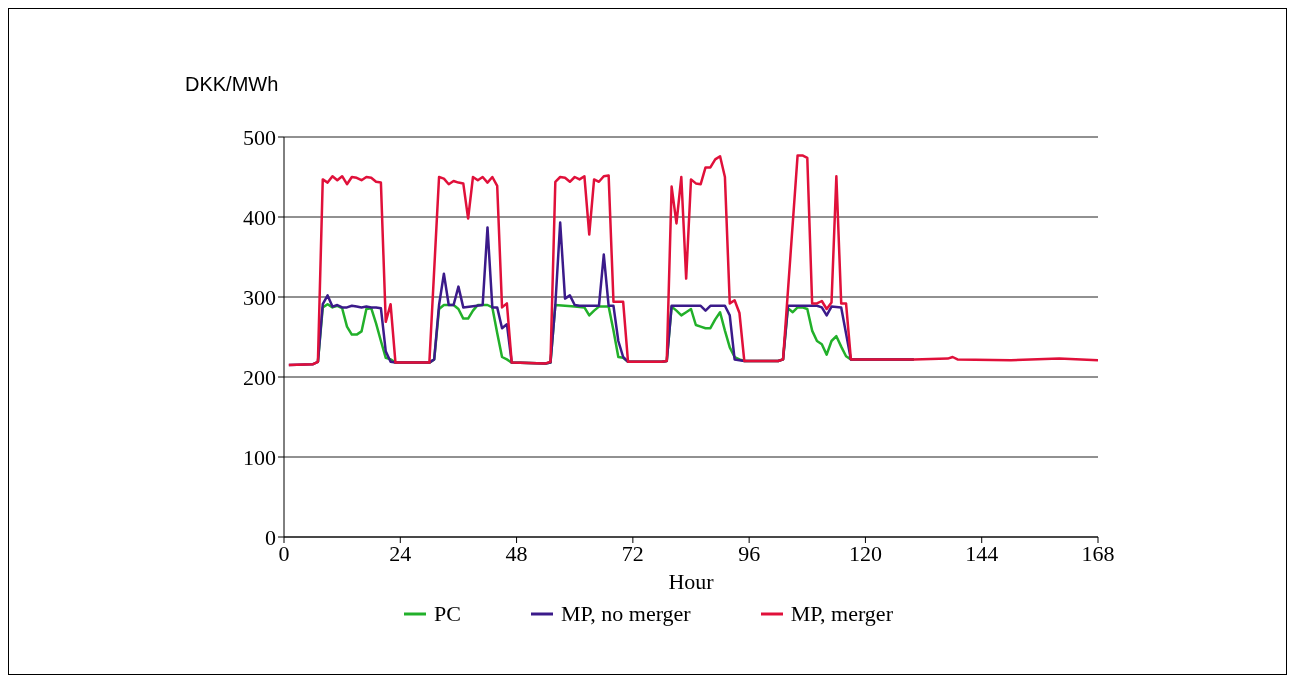  What do you see at coordinates (259, 457) in the screenshot?
I see `y-tick-label: 100` at bounding box center [259, 457].